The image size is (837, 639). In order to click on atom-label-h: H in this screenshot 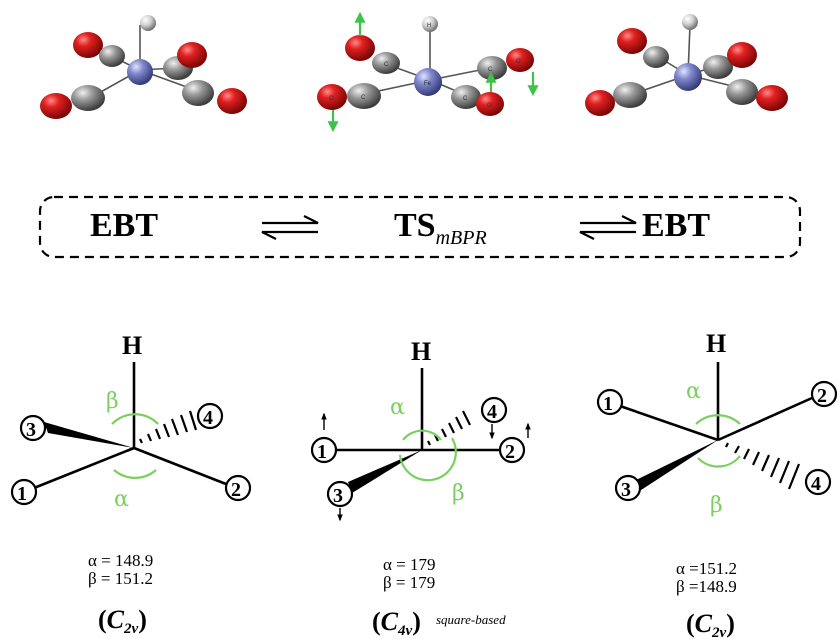, I will do `click(429, 26)`.